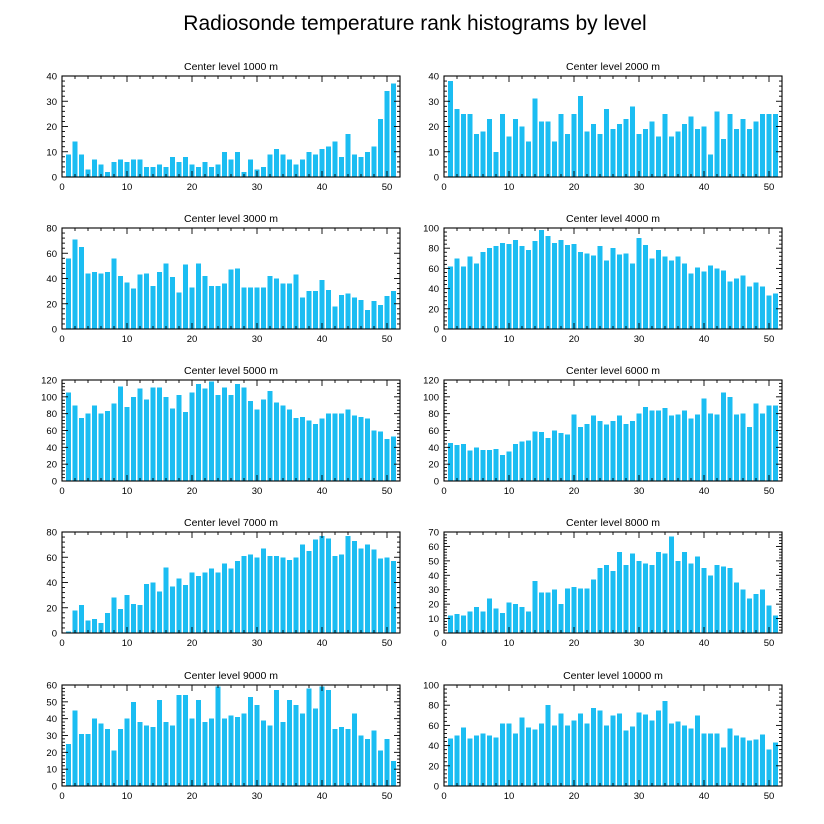 This screenshot has height=824, width=824. Describe the element at coordinates (613, 67) in the screenshot. I see `panel-title: Center level 2000 m` at that location.